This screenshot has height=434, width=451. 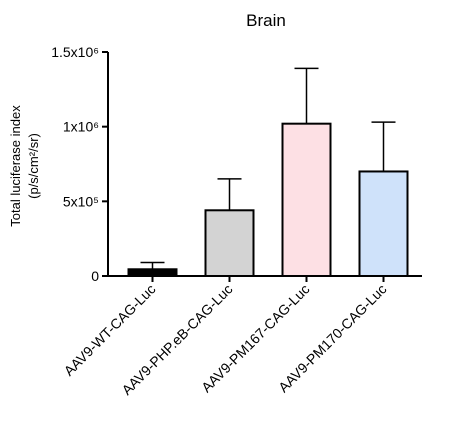 I want to click on y-tick-label: 0, so click(x=95, y=276).